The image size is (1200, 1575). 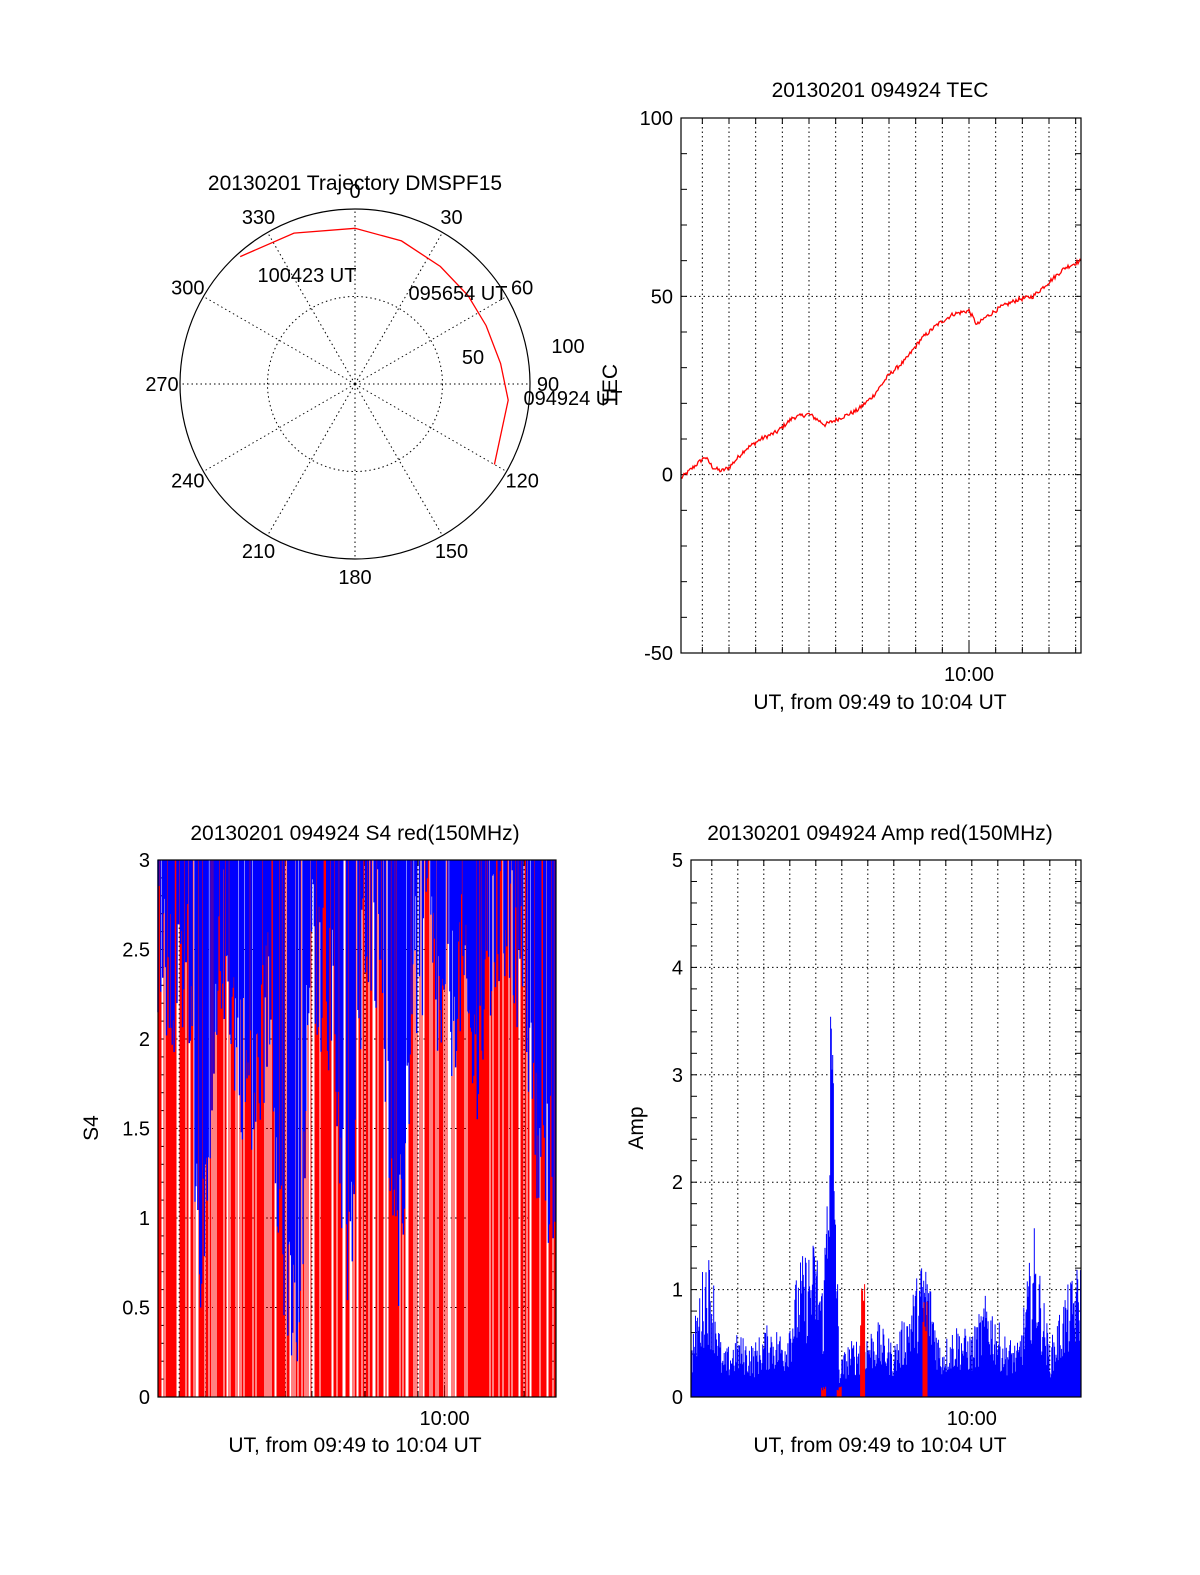 What do you see at coordinates (354, 1445) in the screenshot?
I see `s4-xlabel: UT, from 09:49 to 10:04 UT` at bounding box center [354, 1445].